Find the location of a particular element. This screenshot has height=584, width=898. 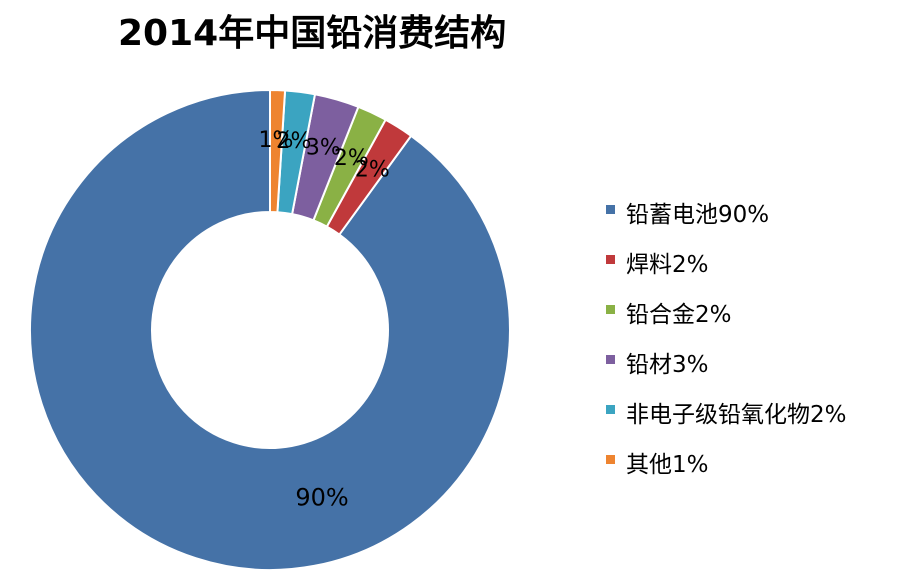

legend-label: 铅材3% is located at coordinates (667, 365).